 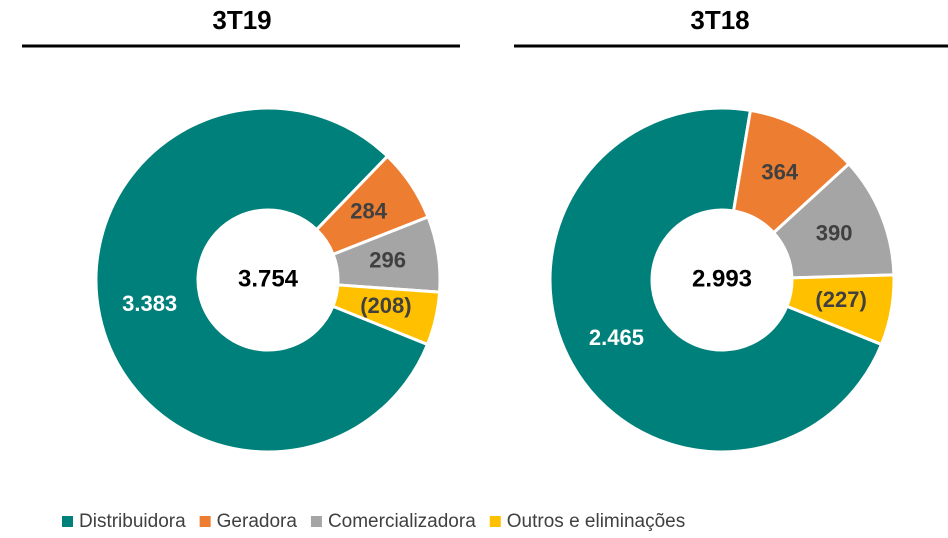 I want to click on chart-title: 3T19, so click(x=241, y=20).